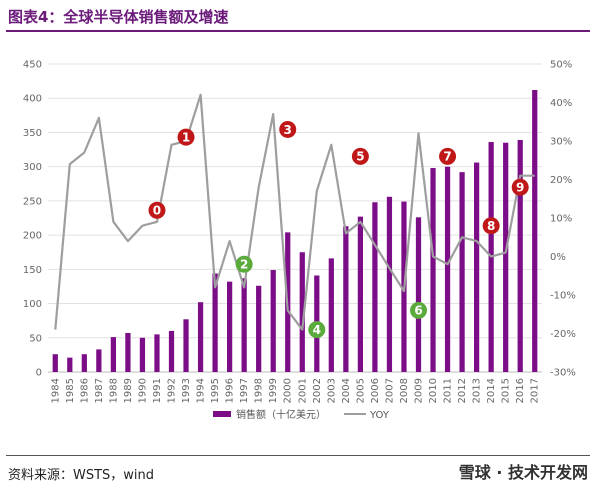  I want to click on x-tick-label: 2017, so click(535, 390).